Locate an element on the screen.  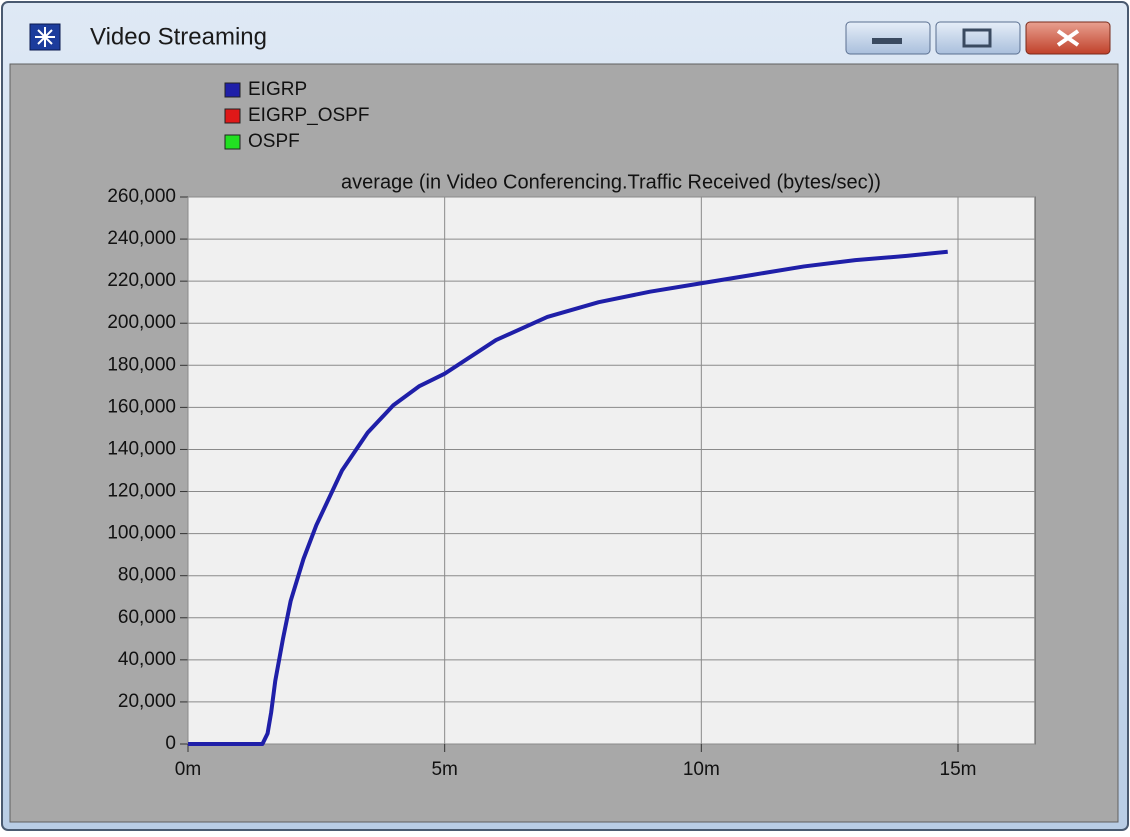
y-tick-label: 100,000 is located at coordinates (141, 533).